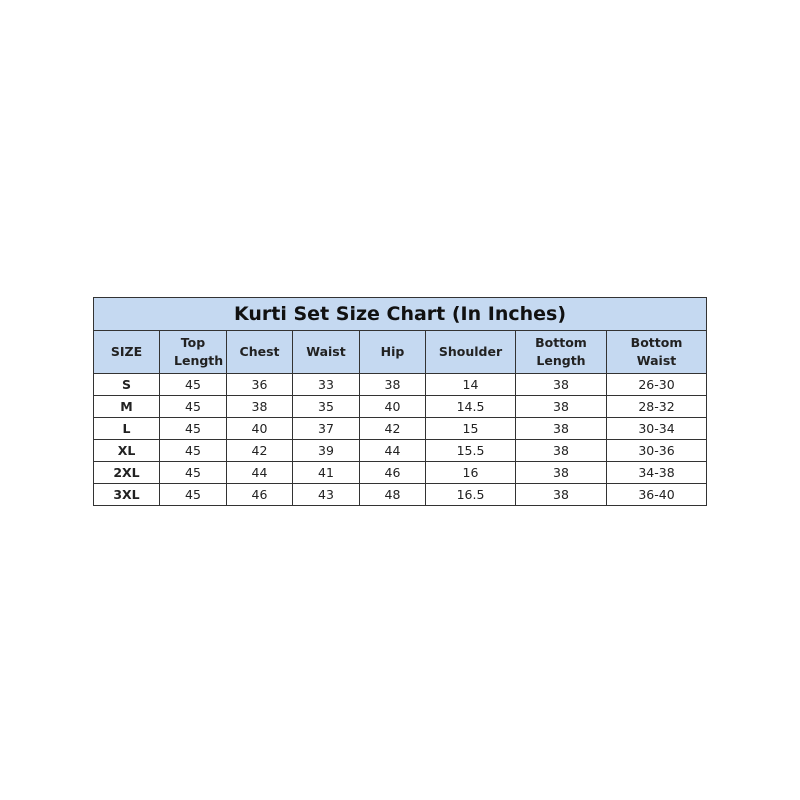 The width and height of the screenshot is (800, 800). I want to click on value-cell: 15, so click(470, 428).